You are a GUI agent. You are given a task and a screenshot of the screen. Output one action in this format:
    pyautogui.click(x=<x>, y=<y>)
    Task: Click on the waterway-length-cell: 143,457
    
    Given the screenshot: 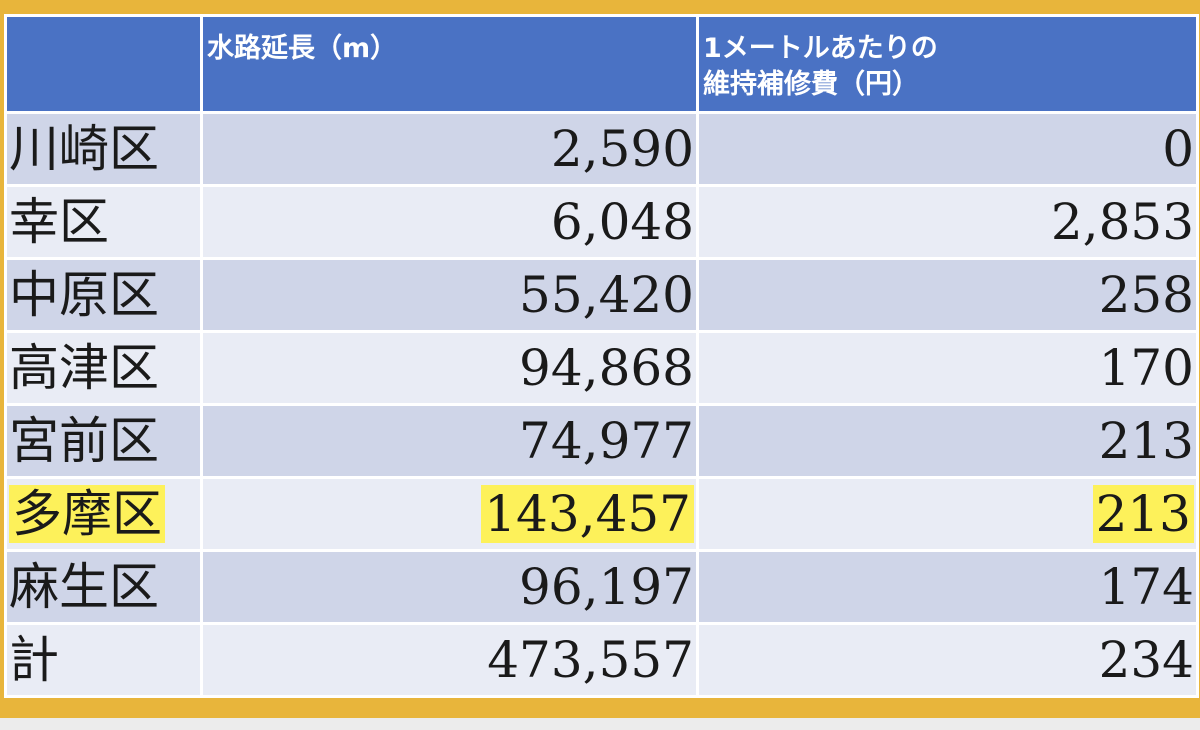 What is the action you would take?
    pyautogui.click(x=449, y=514)
    